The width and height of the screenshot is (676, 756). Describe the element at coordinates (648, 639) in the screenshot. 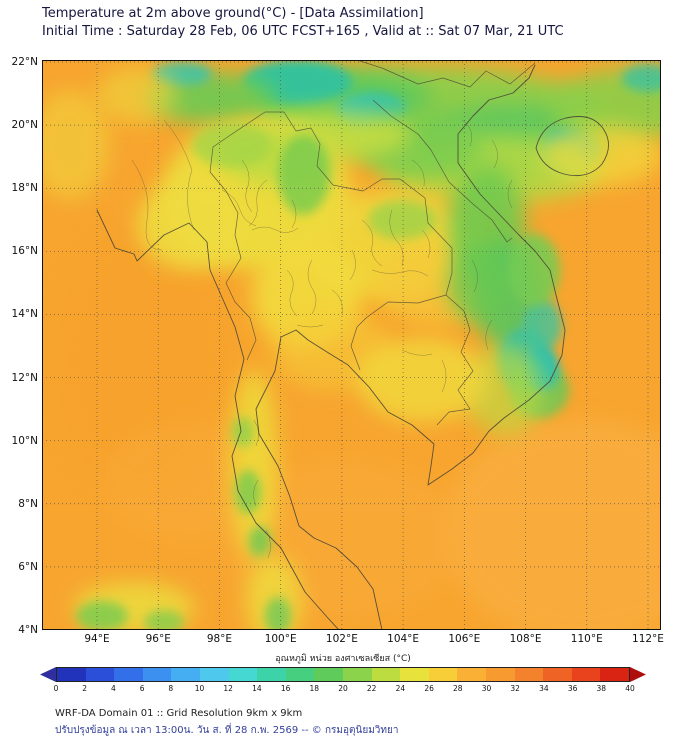

I see `x-tick-label: 112°E` at that location.